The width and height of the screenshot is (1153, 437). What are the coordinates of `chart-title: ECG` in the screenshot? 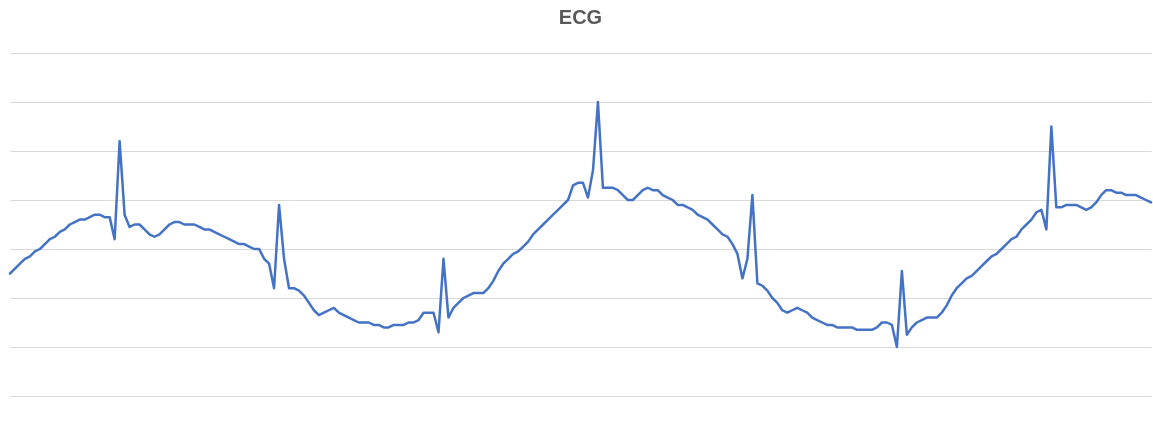 It's located at (580, 17).